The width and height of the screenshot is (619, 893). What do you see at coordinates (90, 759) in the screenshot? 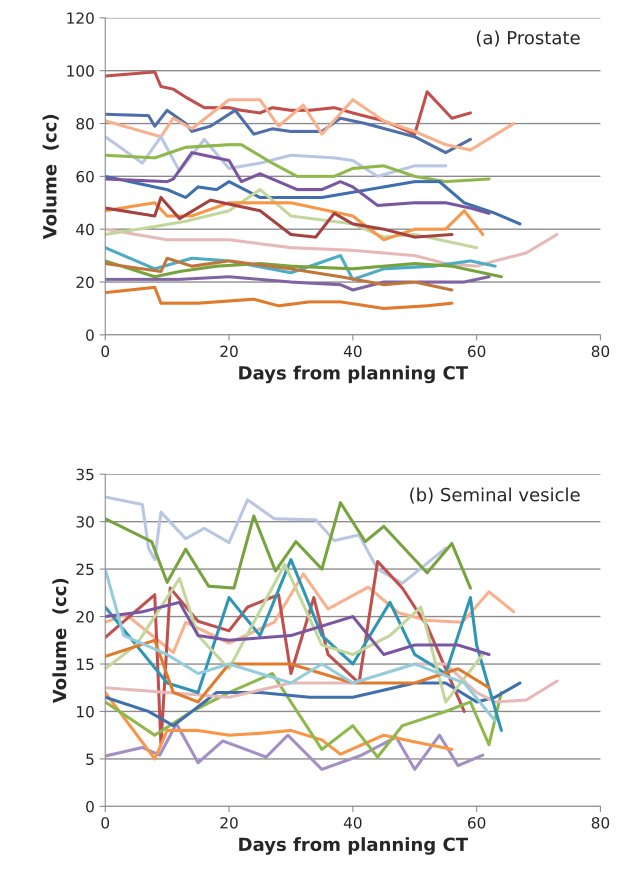
I see `y-tick-label: 5` at bounding box center [90, 759].